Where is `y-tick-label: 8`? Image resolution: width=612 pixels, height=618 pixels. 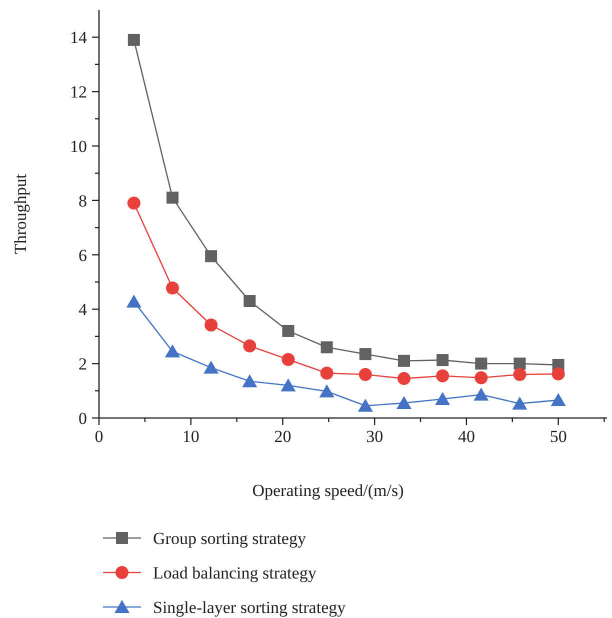 y-tick-label: 8 is located at coordinates (82, 200).